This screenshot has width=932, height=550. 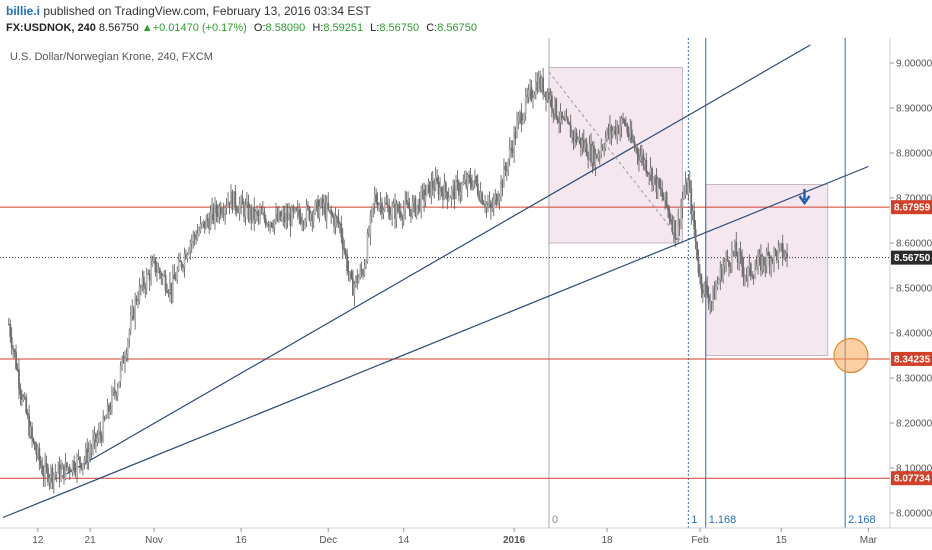 What do you see at coordinates (694, 520) in the screenshot?
I see `fib-vertical-label-1: 1` at bounding box center [694, 520].